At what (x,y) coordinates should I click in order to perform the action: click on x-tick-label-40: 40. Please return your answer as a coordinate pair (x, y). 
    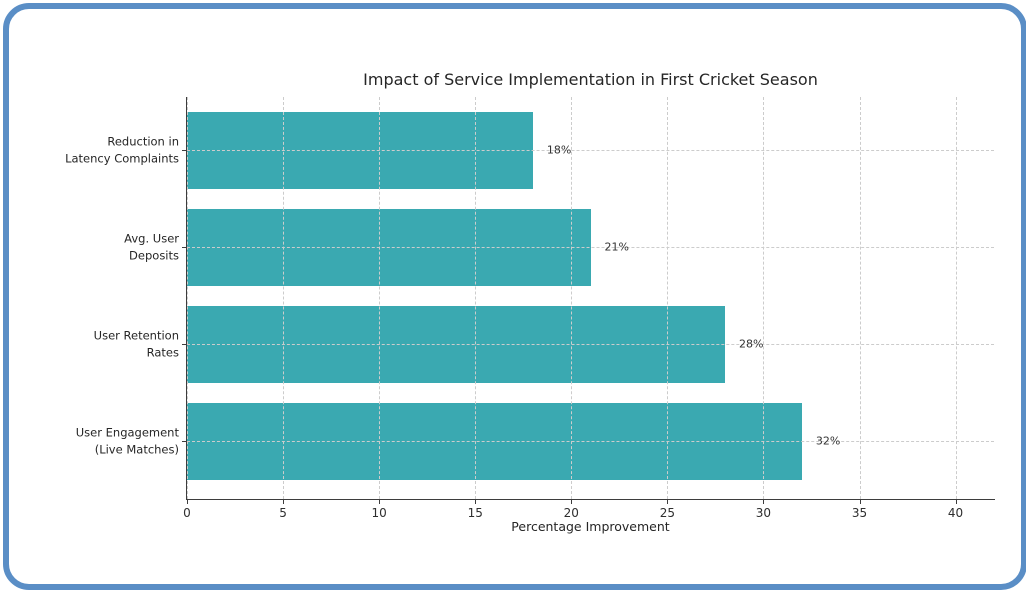
    Looking at the image, I should click on (955, 513).